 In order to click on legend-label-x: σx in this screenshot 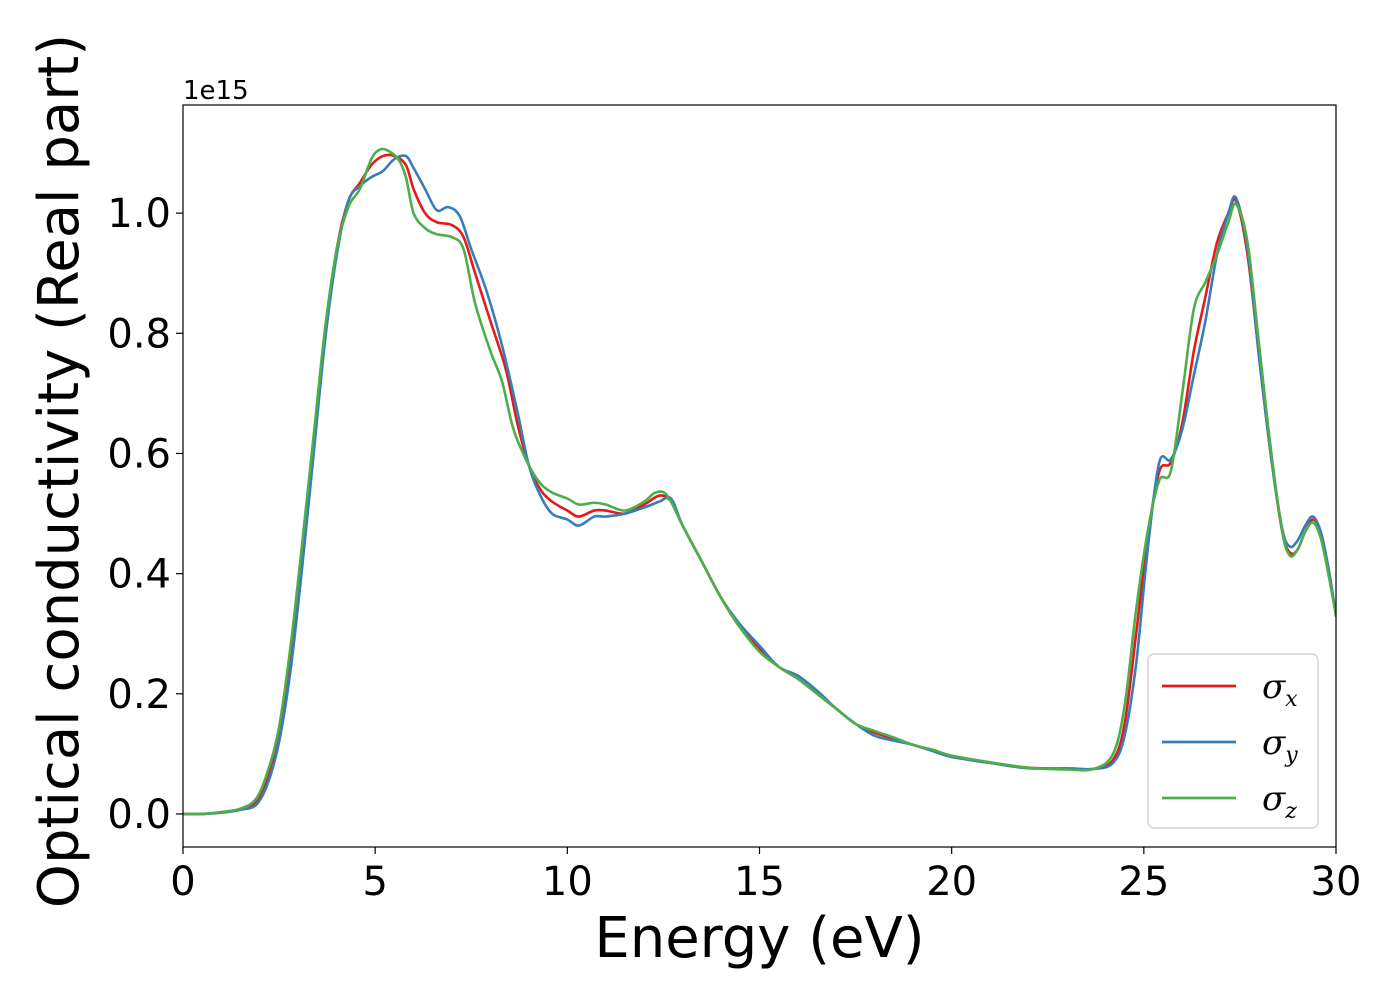, I will do `click(1280, 689)`.